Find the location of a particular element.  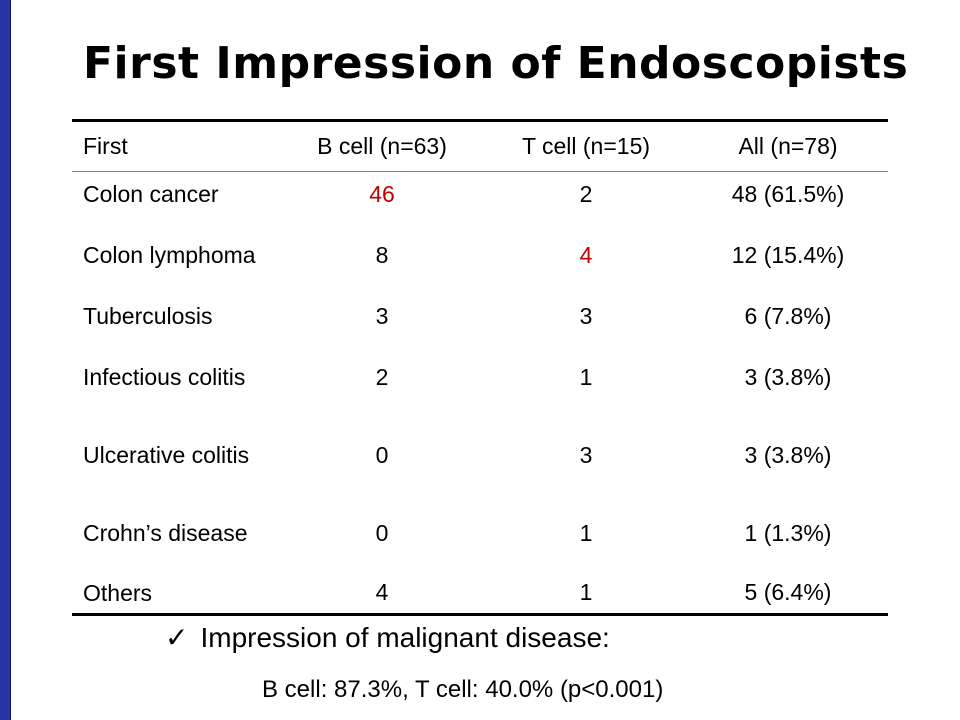

all-value: 48 (61.5%) is located at coordinates (788, 193).